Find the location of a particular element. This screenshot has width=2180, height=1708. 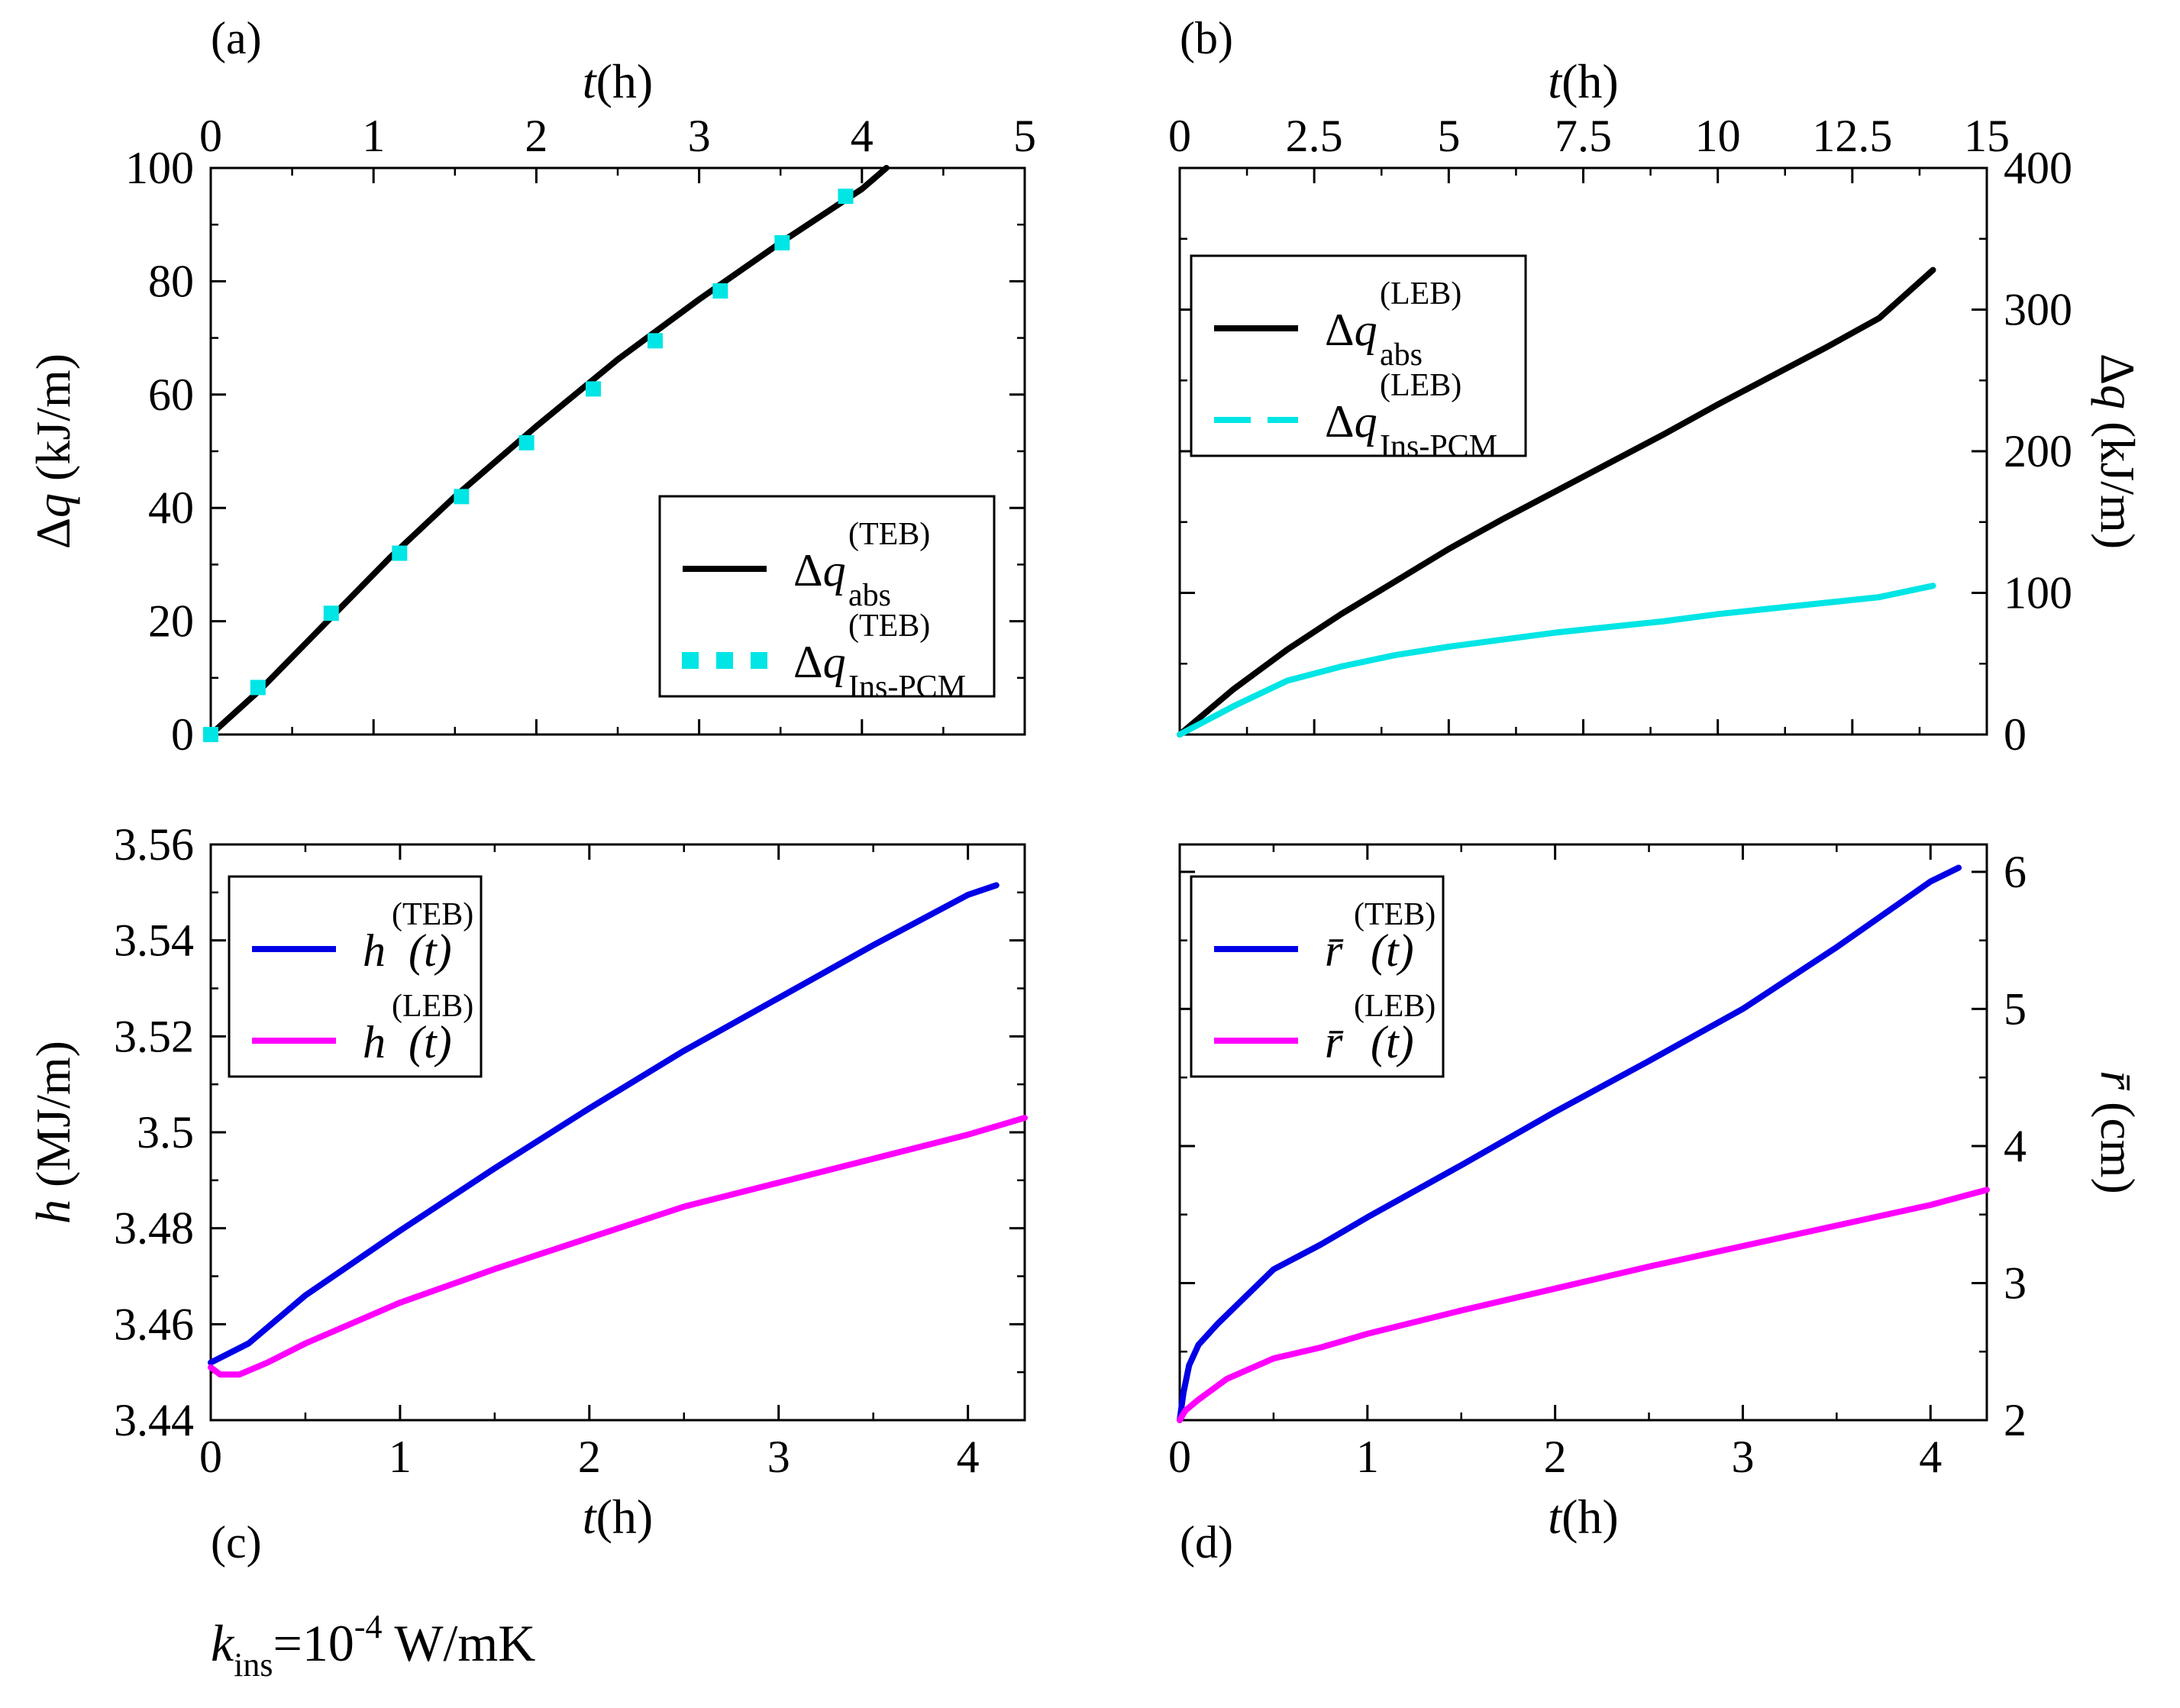

y-tick-label: 80 is located at coordinates (171, 281).